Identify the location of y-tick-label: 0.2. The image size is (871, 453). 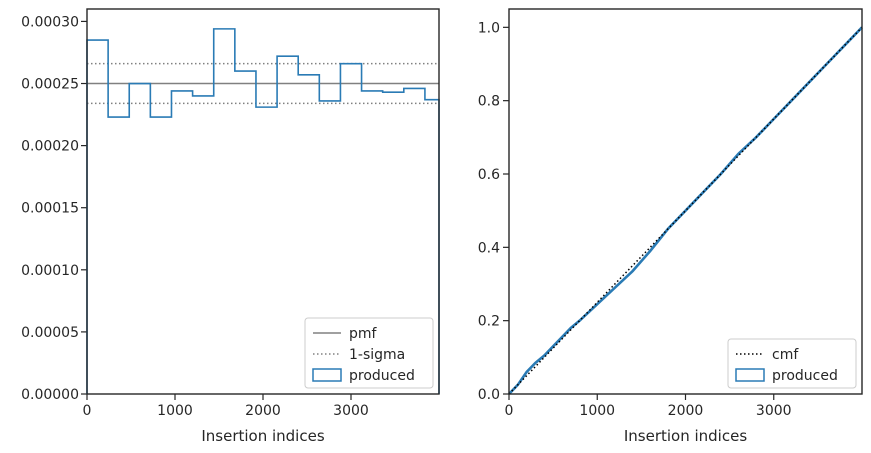
(489, 322).